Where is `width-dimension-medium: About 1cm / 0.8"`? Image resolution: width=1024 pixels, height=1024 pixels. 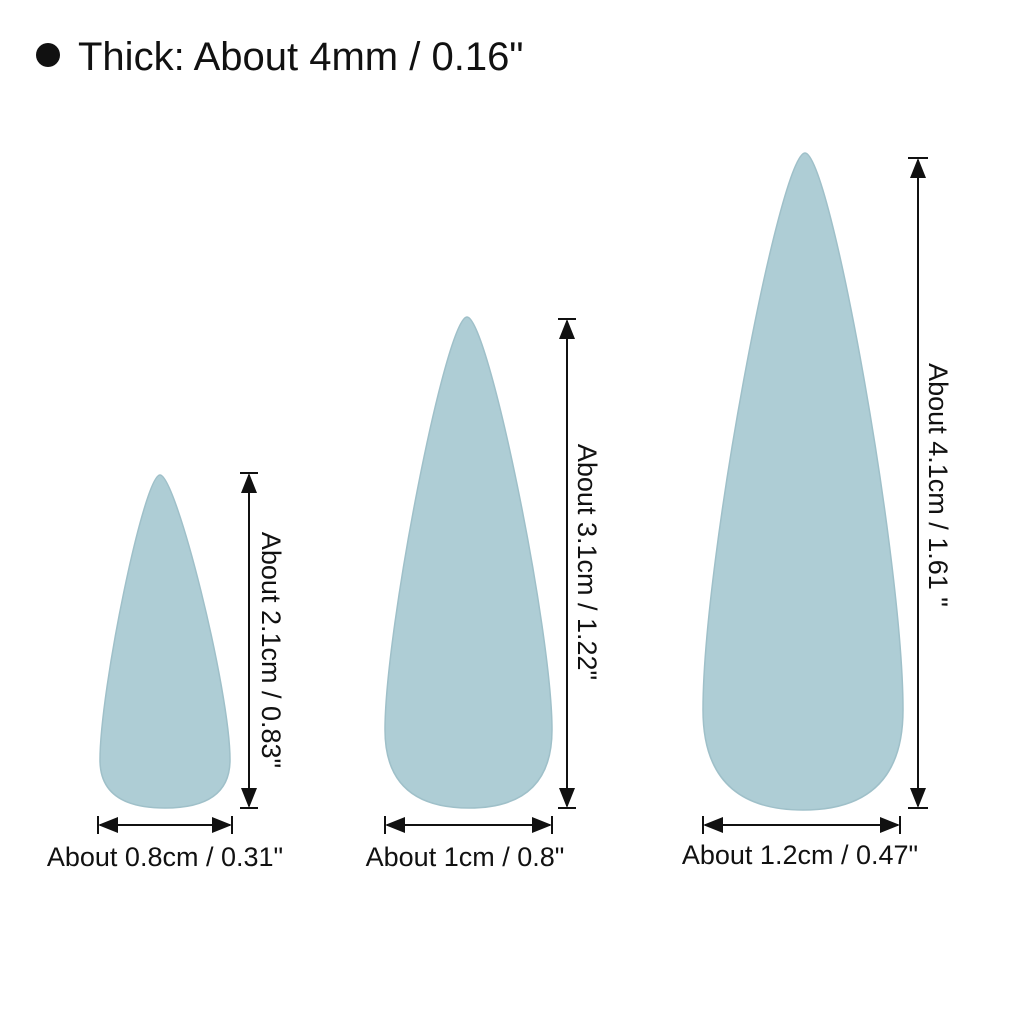
width-dimension-medium: About 1cm / 0.8" is located at coordinates (465, 844).